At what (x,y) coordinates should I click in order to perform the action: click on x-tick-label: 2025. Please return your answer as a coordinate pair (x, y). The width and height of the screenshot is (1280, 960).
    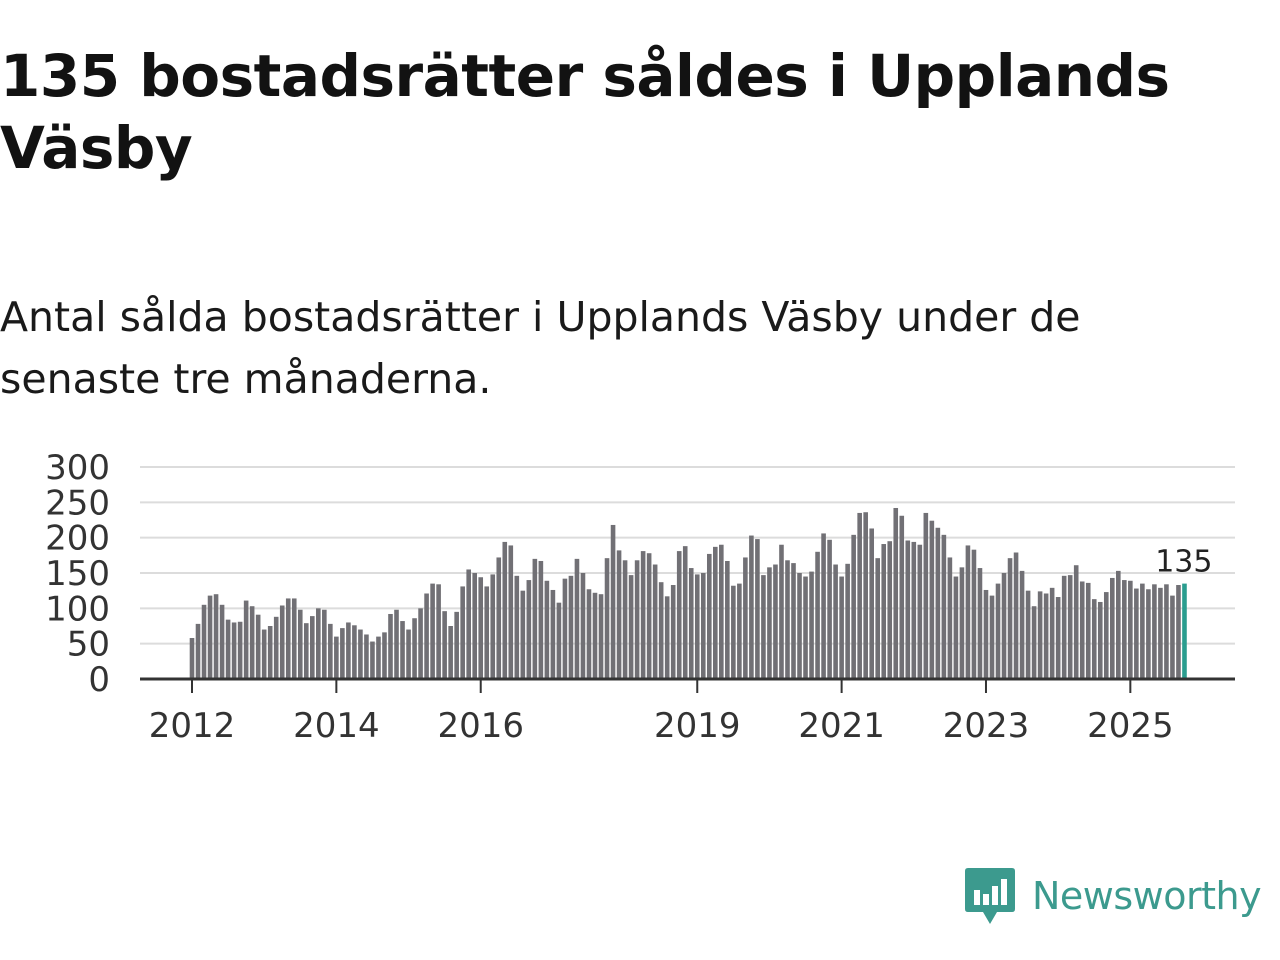
    Looking at the image, I should click on (1130, 726).